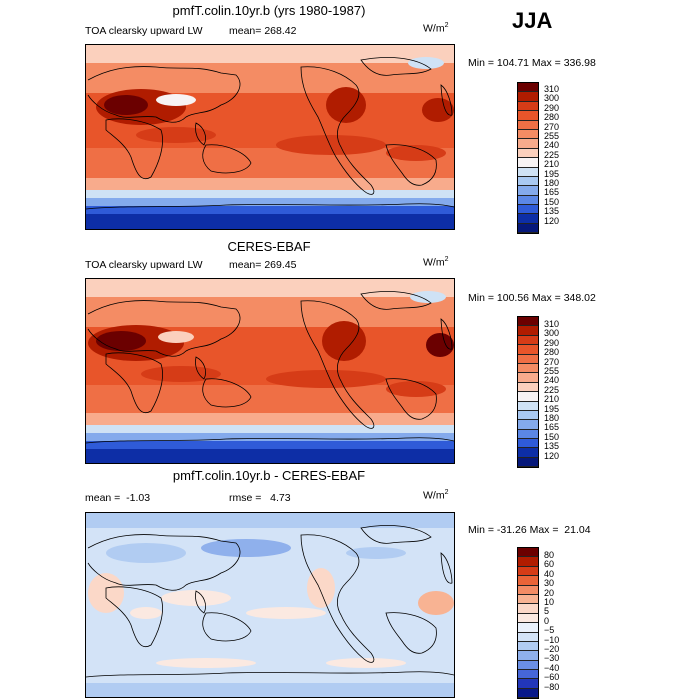 The image size is (700, 700). What do you see at coordinates (549, 564) in the screenshot?
I see `colorbar-tick: 60` at bounding box center [549, 564].